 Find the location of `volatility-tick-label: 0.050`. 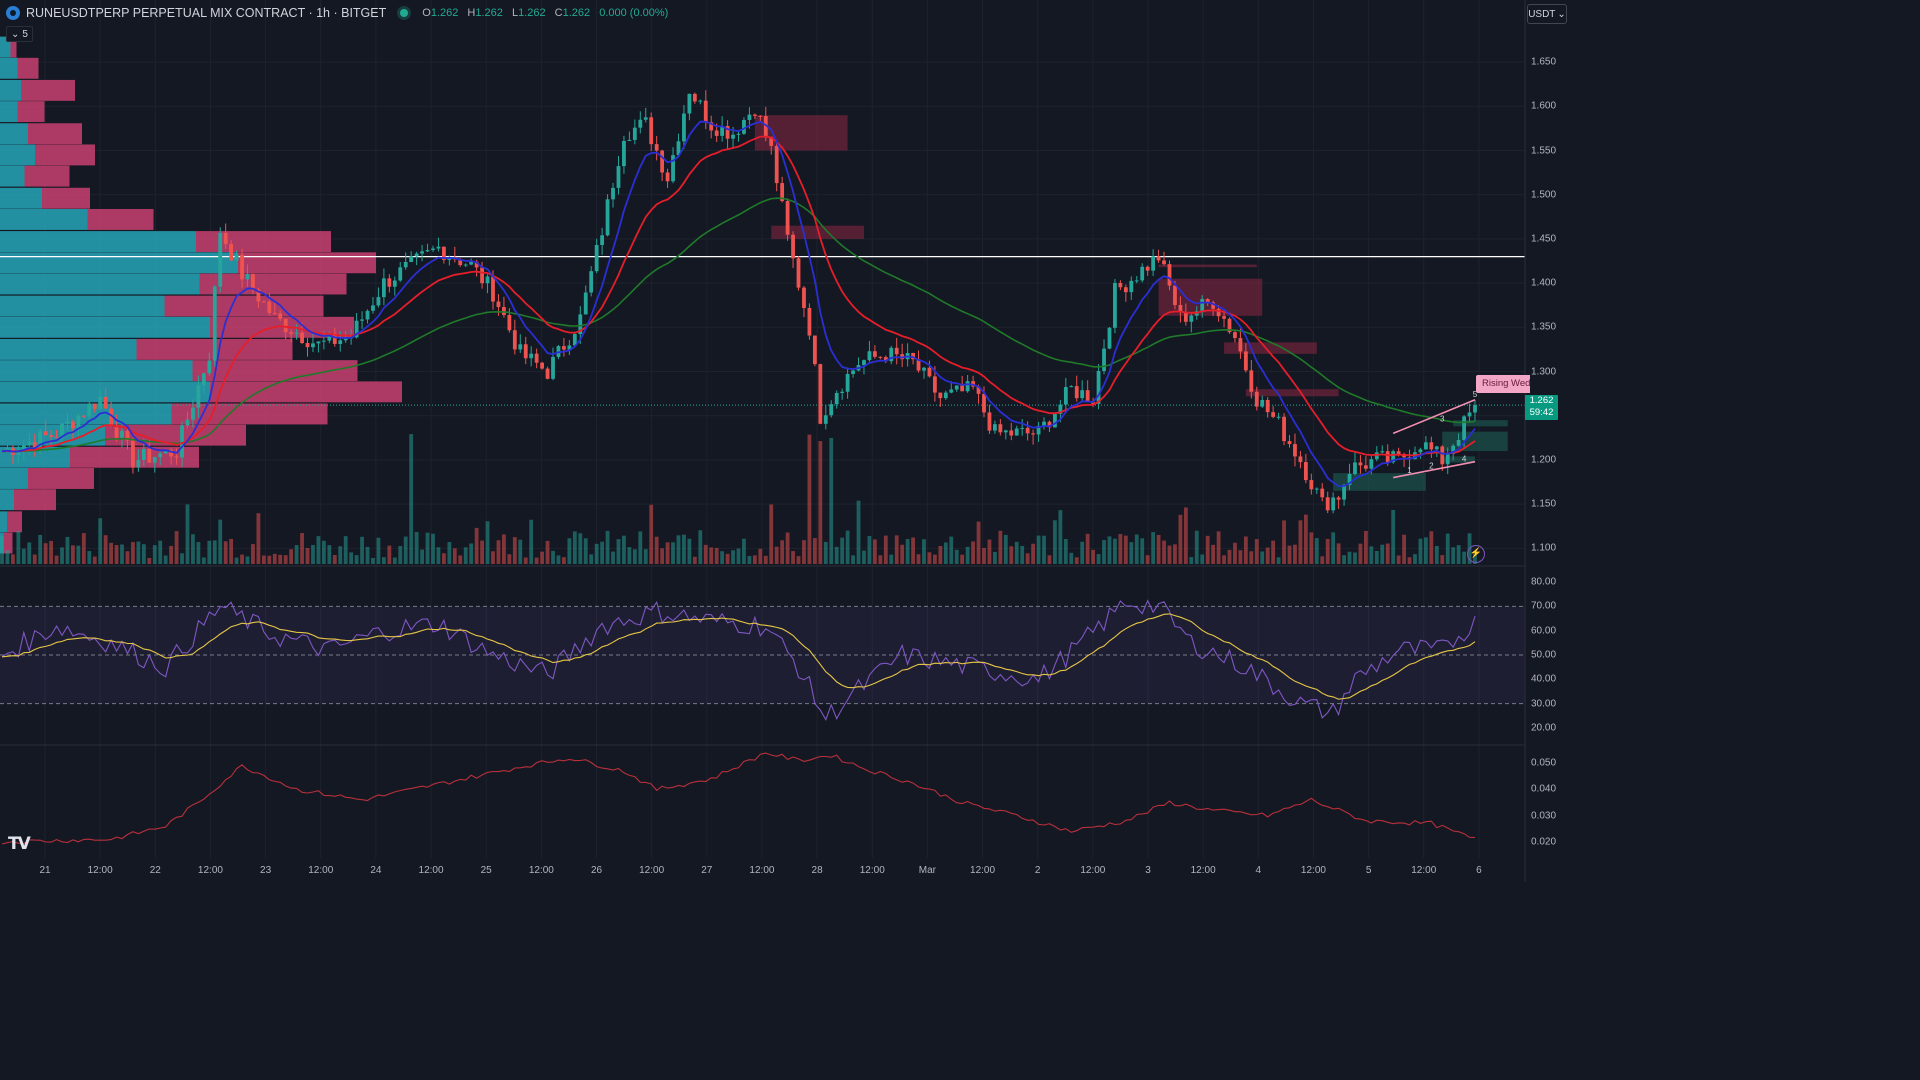

volatility-tick-label: 0.050 is located at coordinates (1544, 763).